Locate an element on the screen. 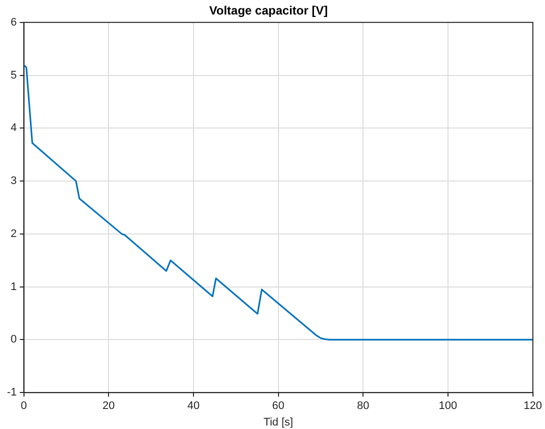  y-tick-label: 2 is located at coordinates (13, 234).